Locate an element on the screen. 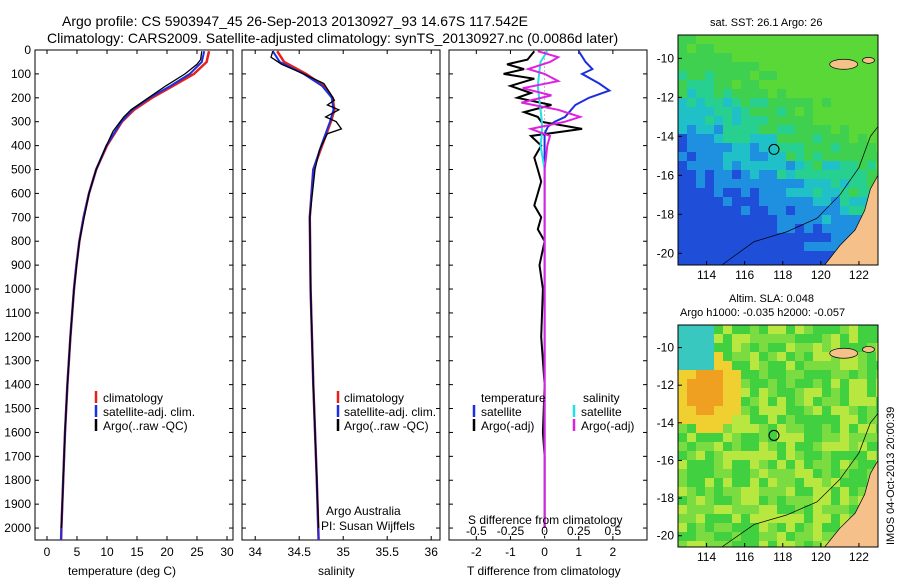  diff-legend-s-satellite: satellite is located at coordinates (601, 412).